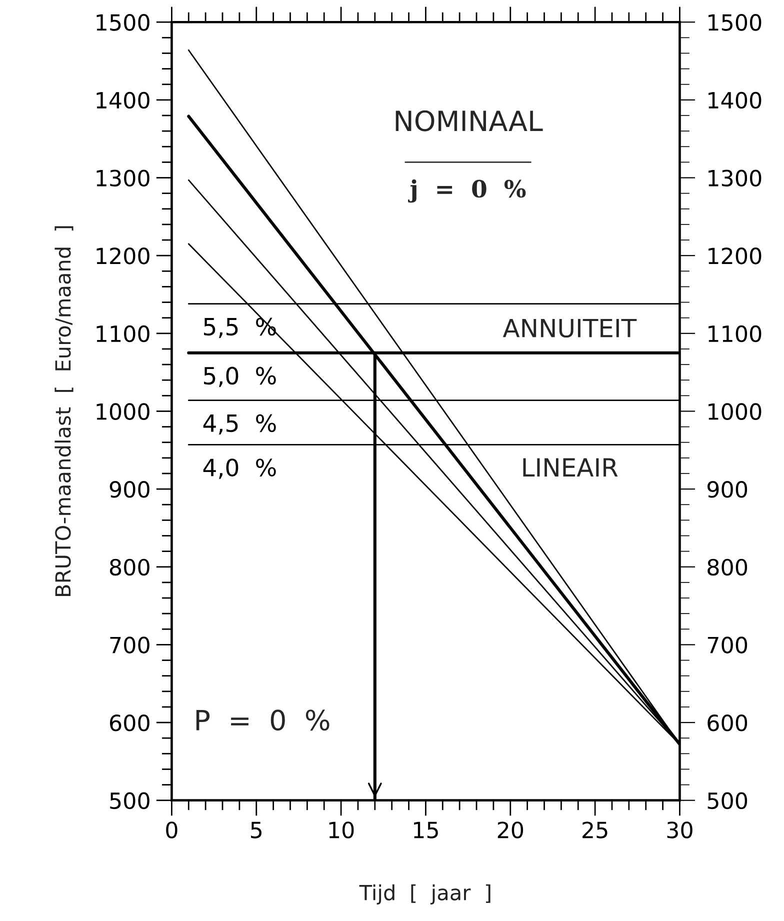 The height and width of the screenshot is (921, 784). What do you see at coordinates (595, 830) in the screenshot?
I see `x-tick-label: 25` at bounding box center [595, 830].